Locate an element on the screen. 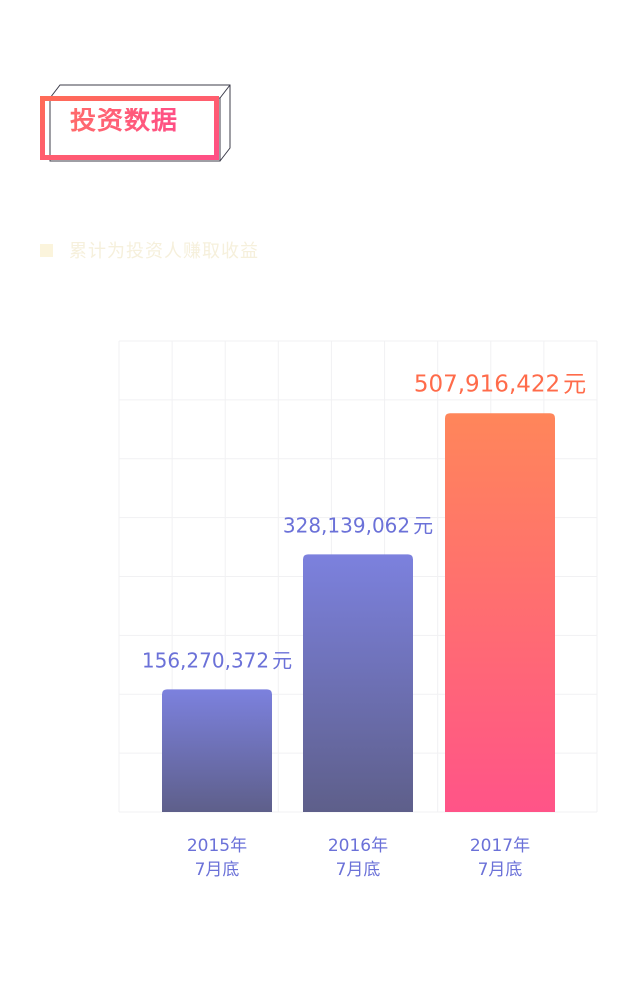 This screenshot has width=640, height=1008. header-frame-icon is located at coordinates (135, 123).